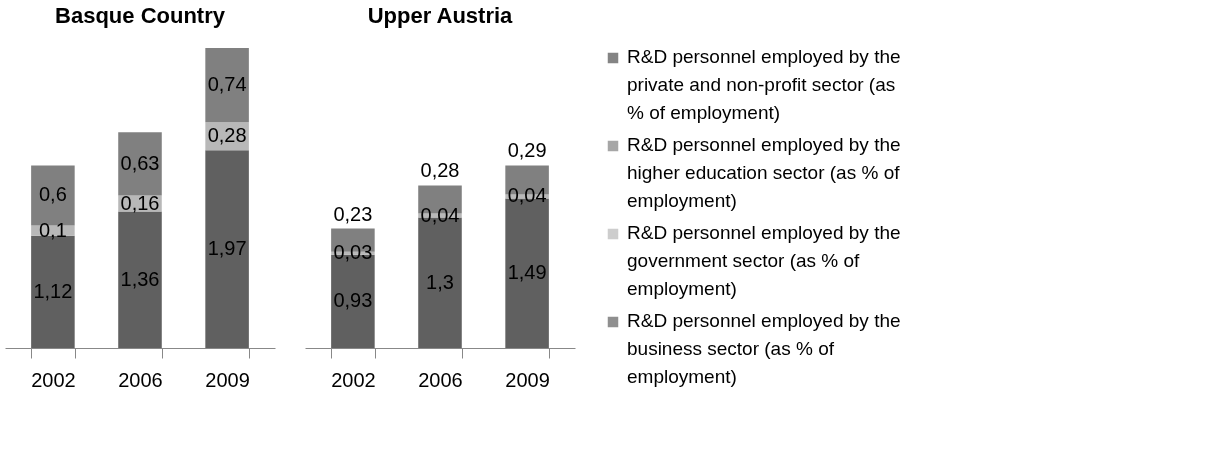  Describe the element at coordinates (764, 260) in the screenshot. I see `legend-label: R&D personnel employed by the government sector (as % of employment)` at that location.